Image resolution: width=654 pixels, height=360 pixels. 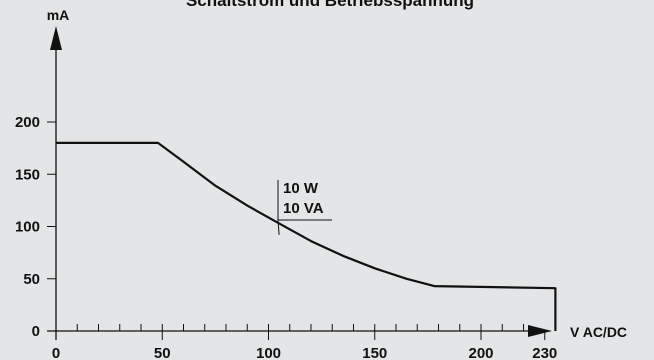 What do you see at coordinates (31, 279) in the screenshot?
I see `y-tick-label: 50` at bounding box center [31, 279].